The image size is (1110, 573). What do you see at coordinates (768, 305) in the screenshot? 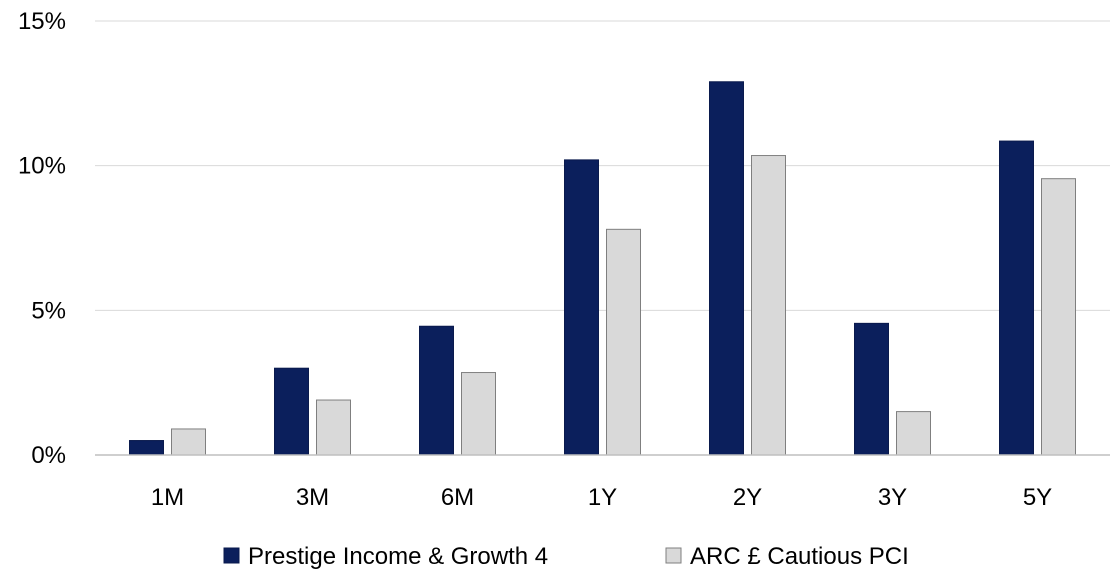
I see `bar-2y-arc` at bounding box center [768, 305].